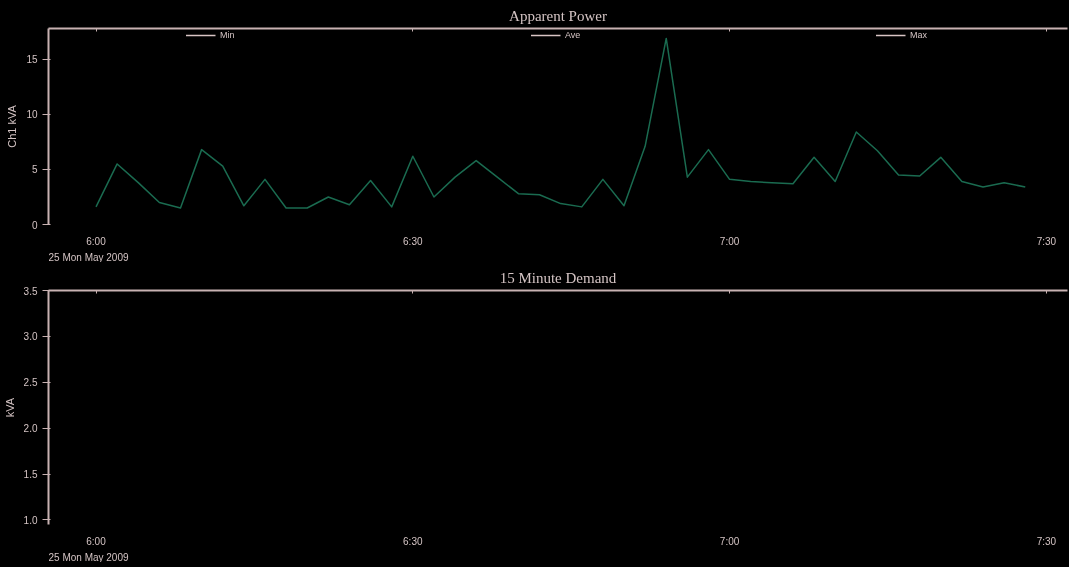 This screenshot has width=1069, height=567. Describe the element at coordinates (34, 225) in the screenshot. I see `y-tick-label: 0` at that location.